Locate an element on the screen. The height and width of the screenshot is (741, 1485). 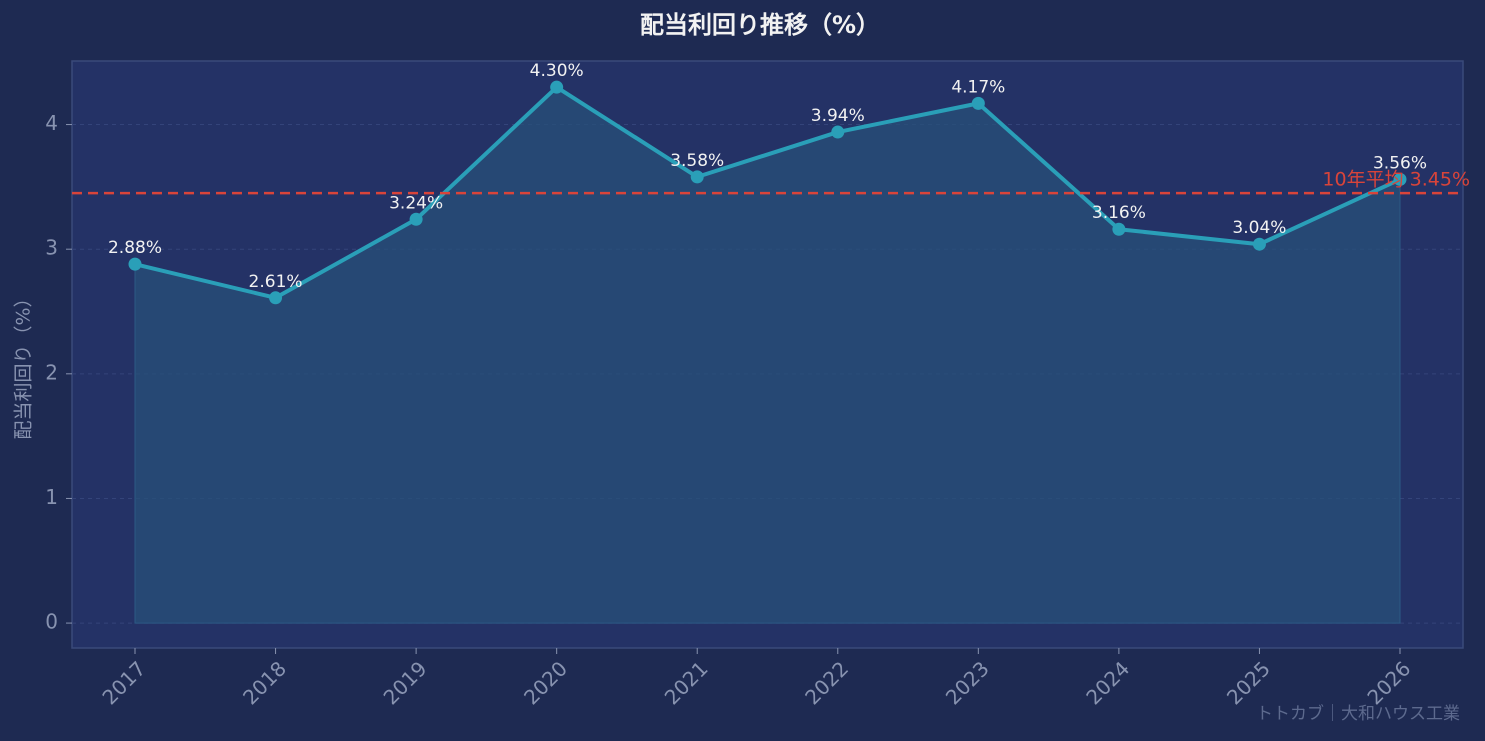
data-label: 2.61% is located at coordinates (276, 282).